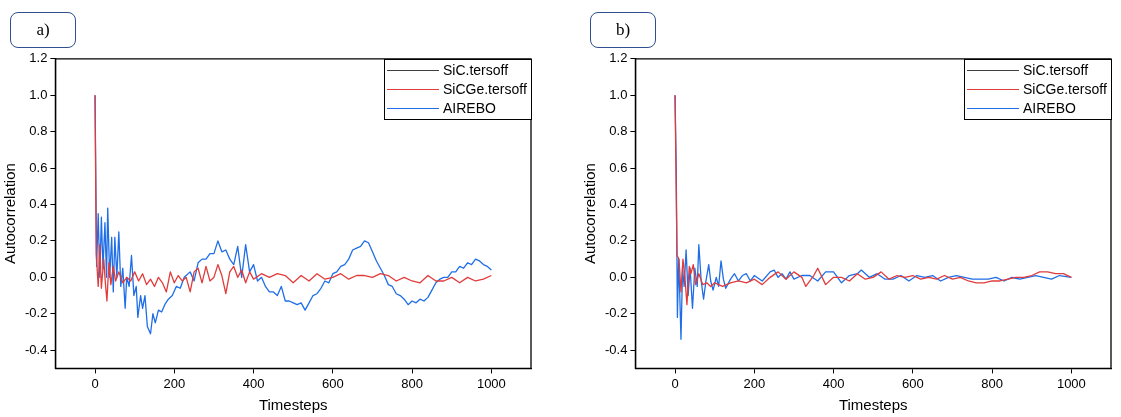  Describe the element at coordinates (623, 30) in the screenshot. I see `chart-title: b)` at that location.